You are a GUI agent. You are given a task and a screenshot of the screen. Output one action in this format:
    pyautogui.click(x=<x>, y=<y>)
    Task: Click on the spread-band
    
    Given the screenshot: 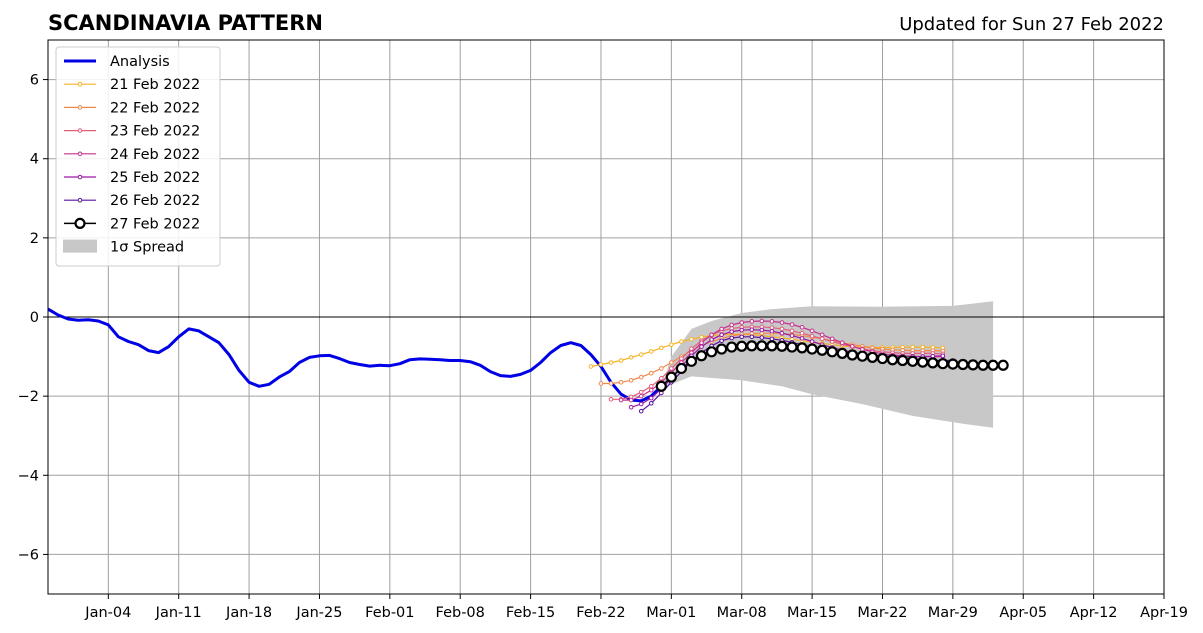 What is the action you would take?
    pyautogui.click(x=827, y=364)
    